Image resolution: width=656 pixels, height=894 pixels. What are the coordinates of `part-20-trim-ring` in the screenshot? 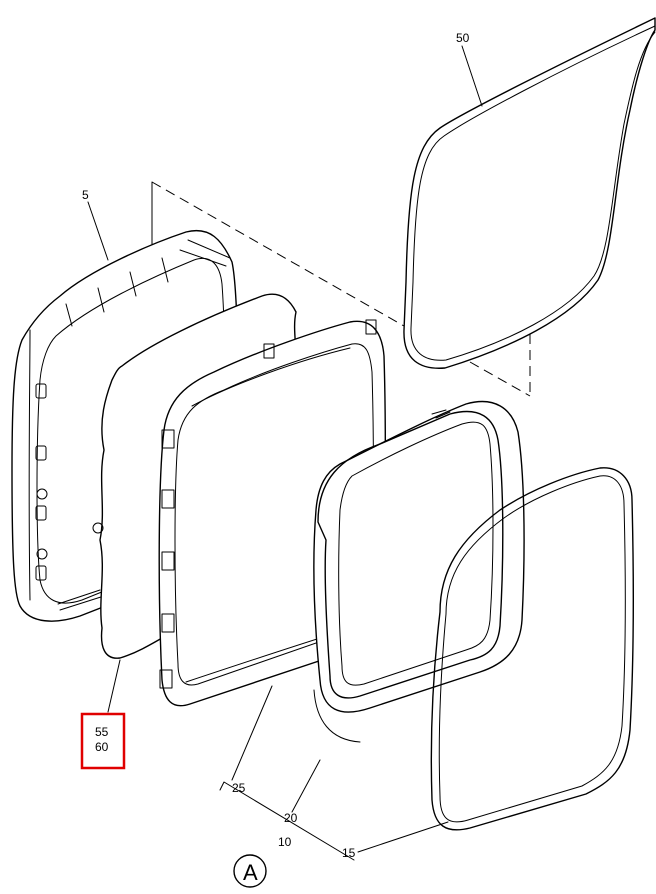 It's located at (419, 571).